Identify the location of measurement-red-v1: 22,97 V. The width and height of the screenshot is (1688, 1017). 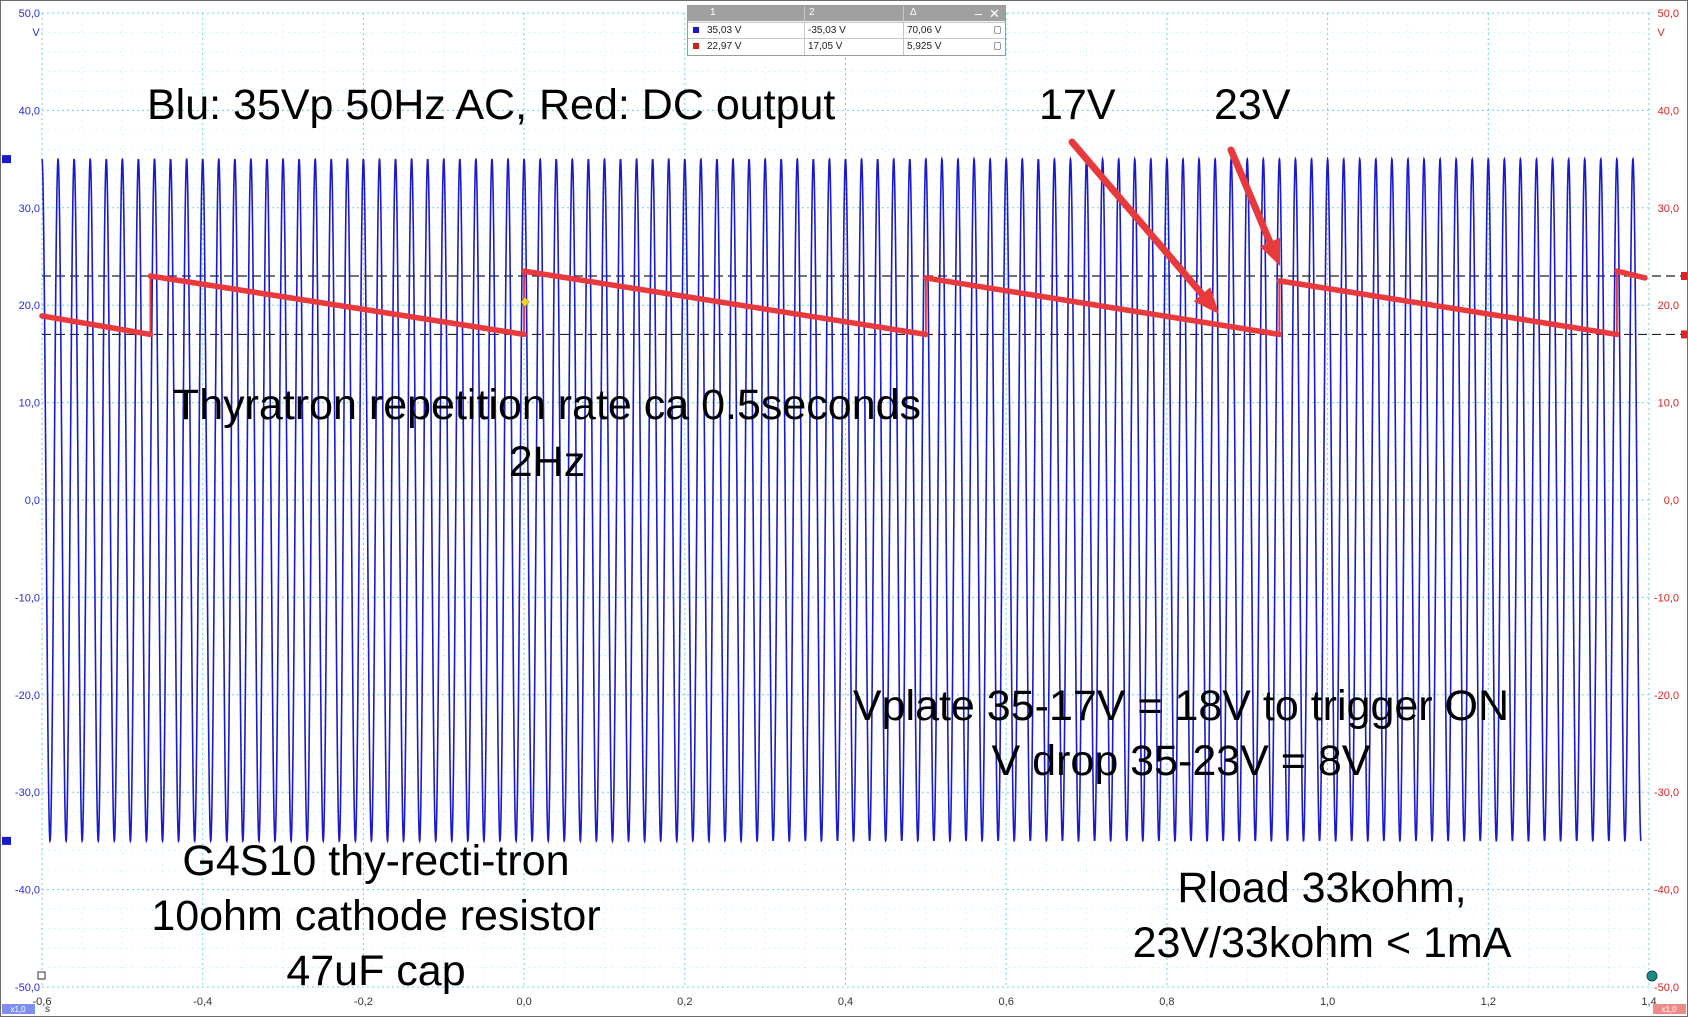
(724, 46).